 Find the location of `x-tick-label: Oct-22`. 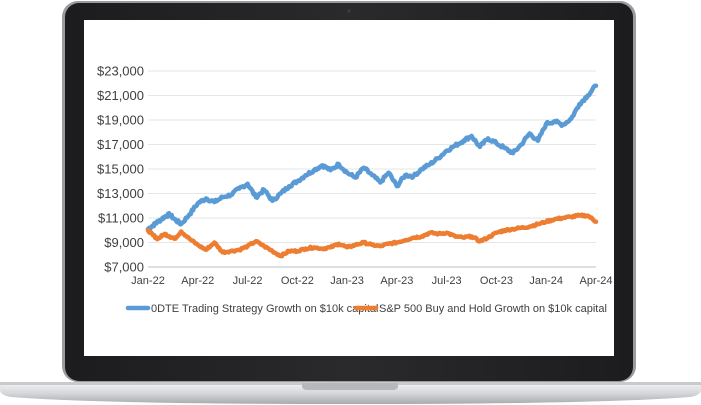

x-tick-label: Oct-22 is located at coordinates (297, 281).